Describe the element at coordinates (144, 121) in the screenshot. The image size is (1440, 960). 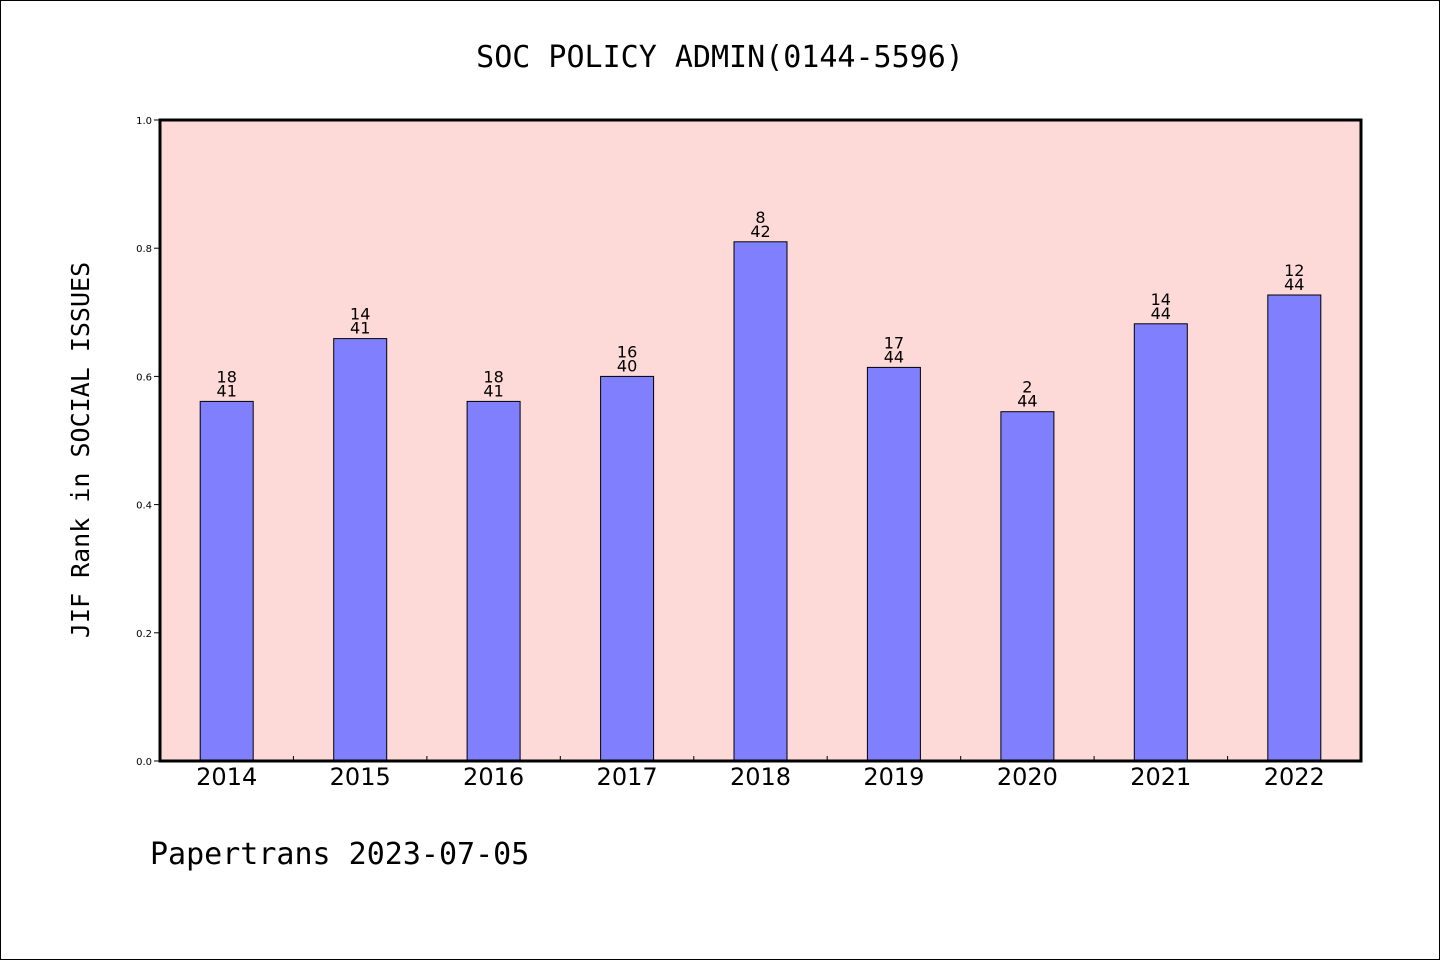
I see `y-tick-label: 1.0` at that location.